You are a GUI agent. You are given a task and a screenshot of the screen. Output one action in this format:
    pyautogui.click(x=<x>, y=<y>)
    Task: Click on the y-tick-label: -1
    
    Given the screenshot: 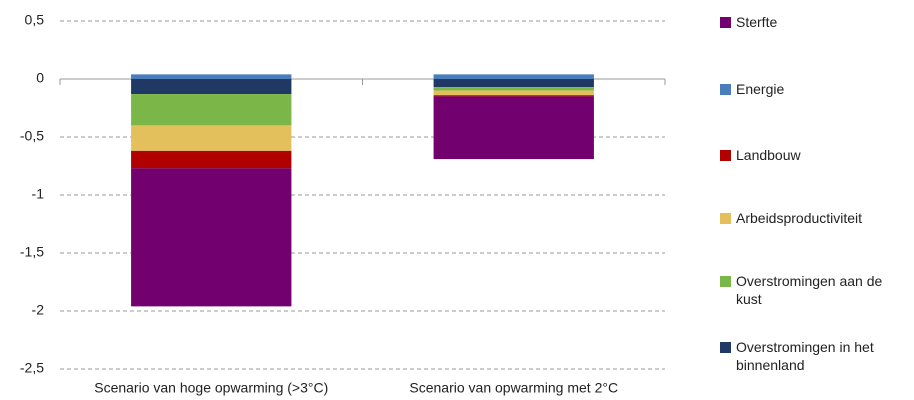 What is the action you would take?
    pyautogui.click(x=38, y=194)
    